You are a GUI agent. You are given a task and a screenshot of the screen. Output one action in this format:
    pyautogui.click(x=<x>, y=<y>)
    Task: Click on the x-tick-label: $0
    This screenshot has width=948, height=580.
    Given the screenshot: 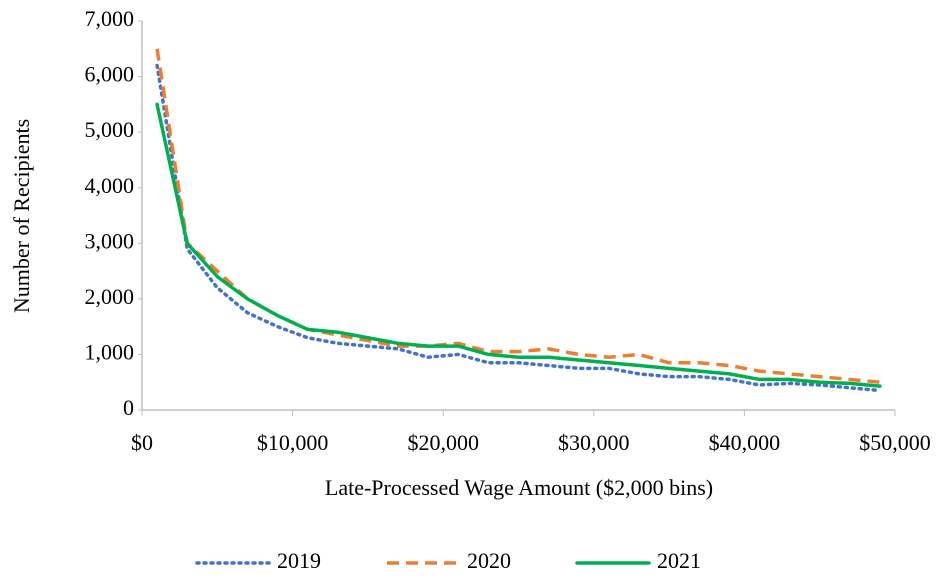 What is the action you would take?
    pyautogui.click(x=142, y=442)
    